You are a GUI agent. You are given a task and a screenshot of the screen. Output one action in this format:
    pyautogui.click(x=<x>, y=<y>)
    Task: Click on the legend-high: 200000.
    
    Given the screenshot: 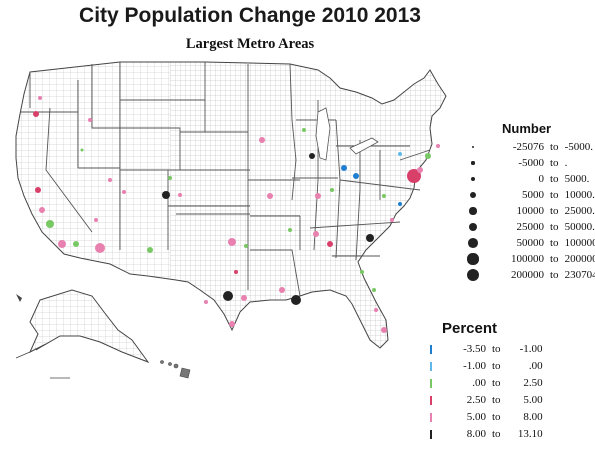 What is the action you would take?
    pyautogui.click(x=579, y=259)
    